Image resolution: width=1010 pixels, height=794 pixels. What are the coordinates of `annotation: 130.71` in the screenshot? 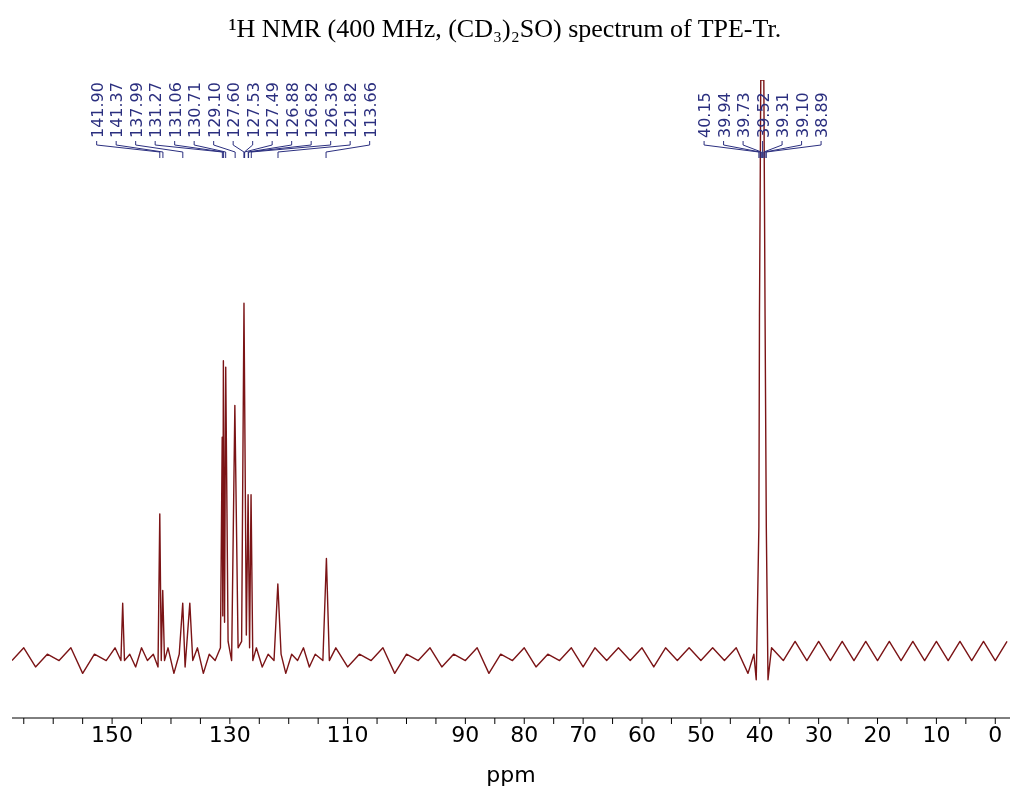 It's located at (195, 110).